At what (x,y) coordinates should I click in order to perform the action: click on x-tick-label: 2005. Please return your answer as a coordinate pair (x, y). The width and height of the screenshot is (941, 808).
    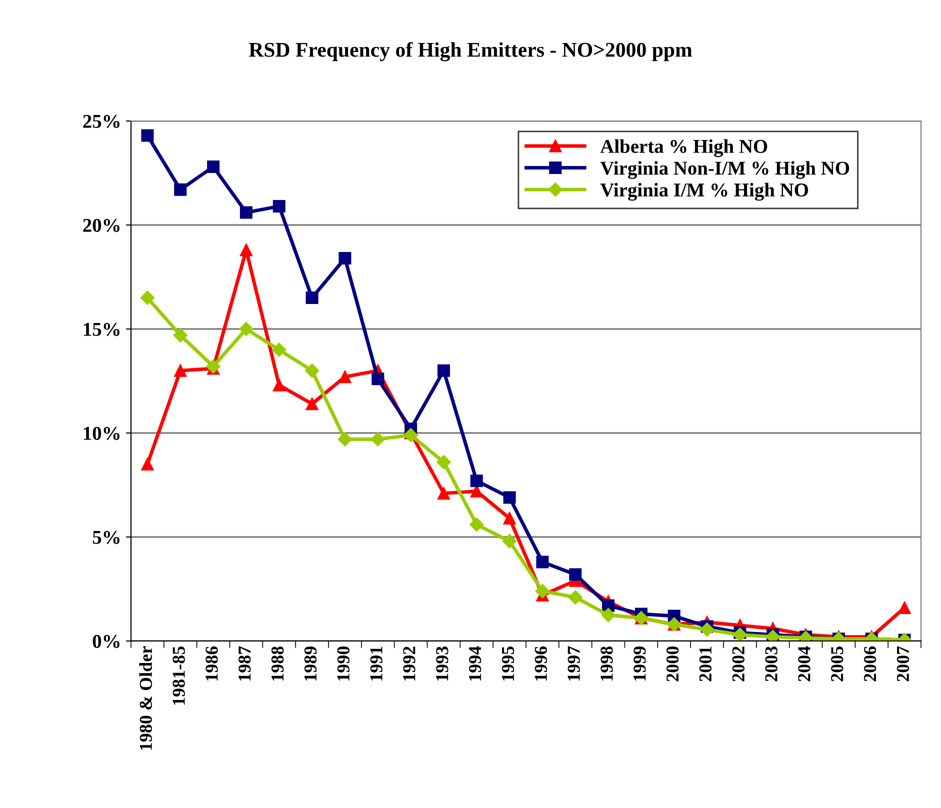
    Looking at the image, I should click on (837, 664).